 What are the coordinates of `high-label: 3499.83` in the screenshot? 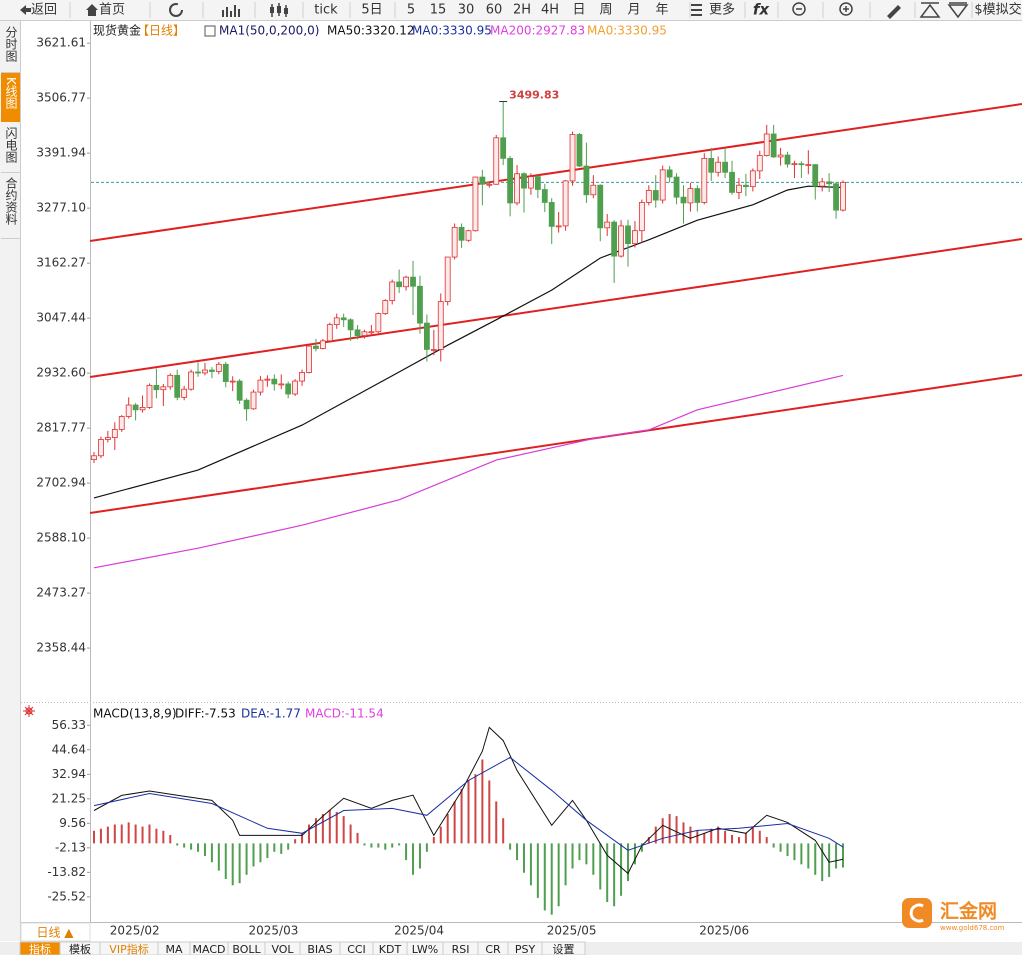 It's located at (534, 94).